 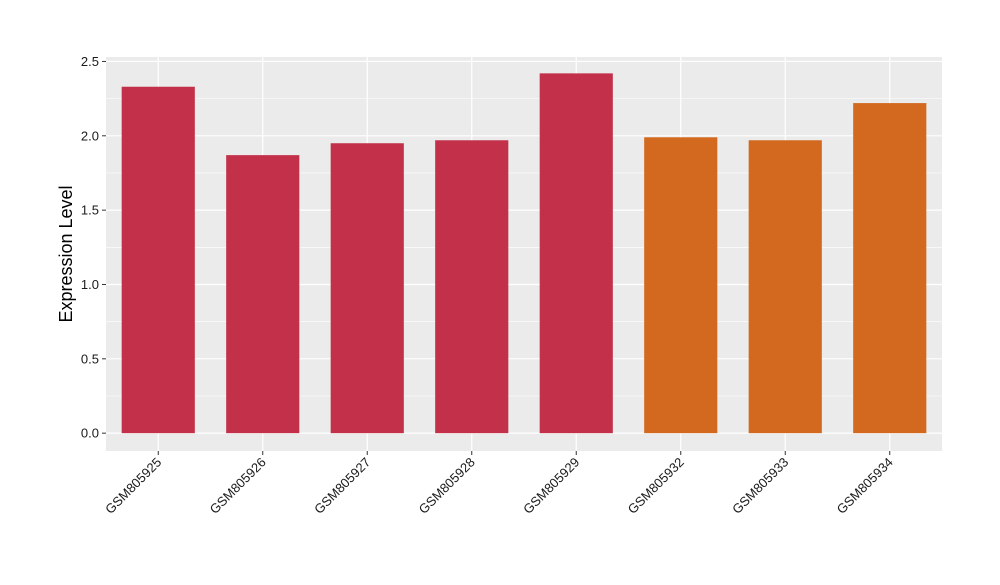 I want to click on x-tick-label: GSM805927, so click(x=342, y=486).